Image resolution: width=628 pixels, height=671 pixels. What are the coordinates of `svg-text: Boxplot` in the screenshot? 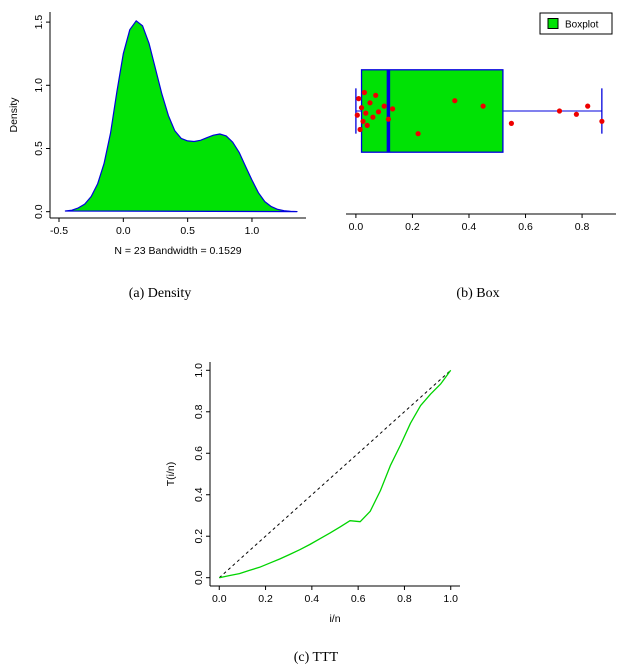 It's located at (582, 25).